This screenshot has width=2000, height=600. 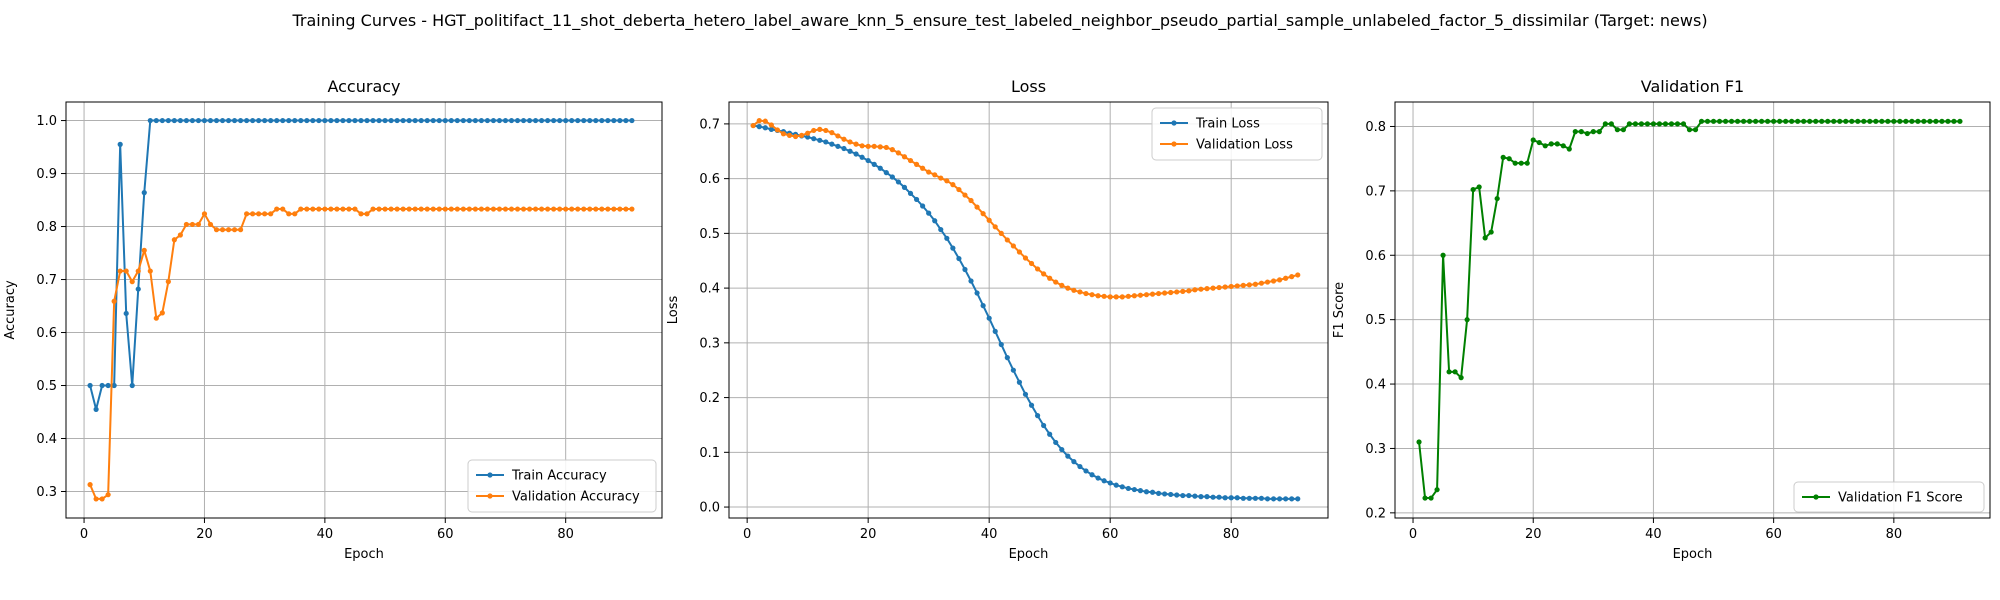 What do you see at coordinates (747, 534) in the screenshot?
I see `x-tick-label: 0` at bounding box center [747, 534].